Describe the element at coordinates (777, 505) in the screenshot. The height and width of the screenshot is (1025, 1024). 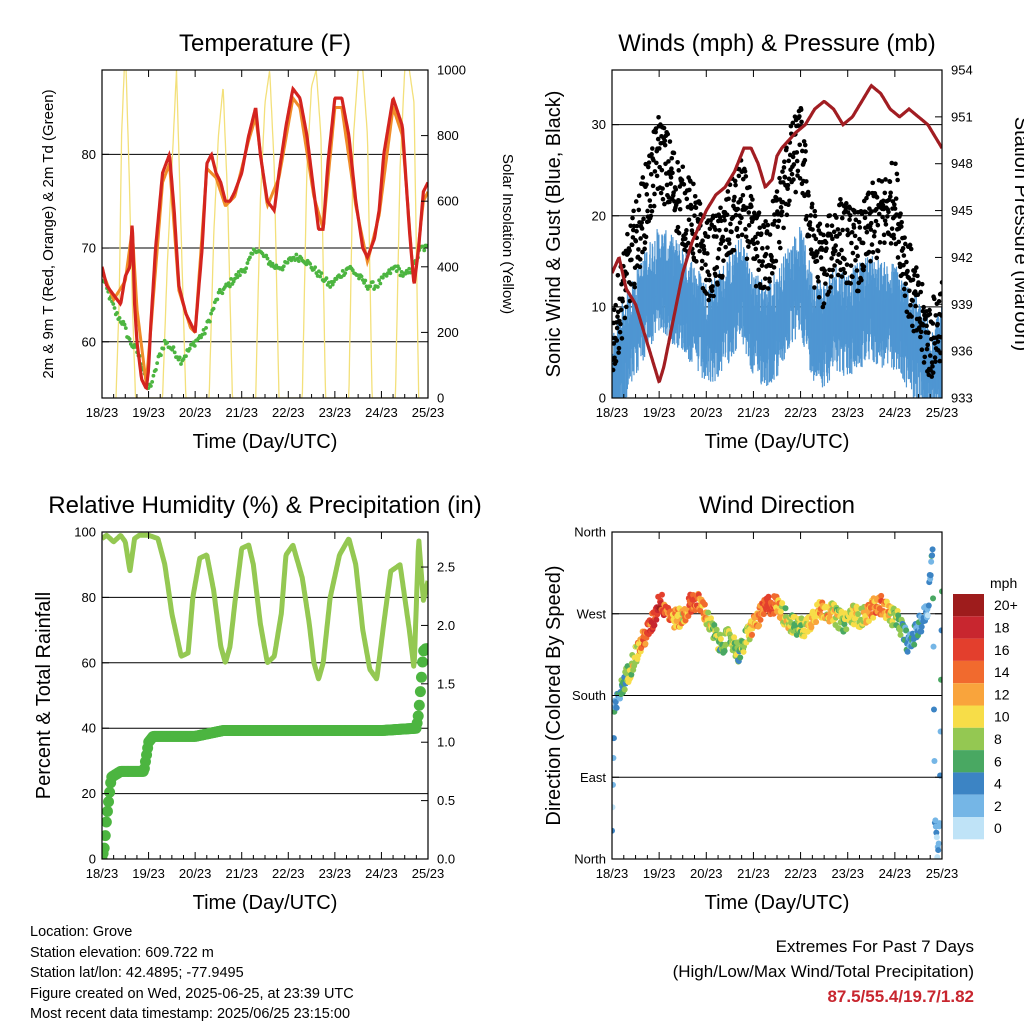
I see `chart-title: Wind Direction` at that location.